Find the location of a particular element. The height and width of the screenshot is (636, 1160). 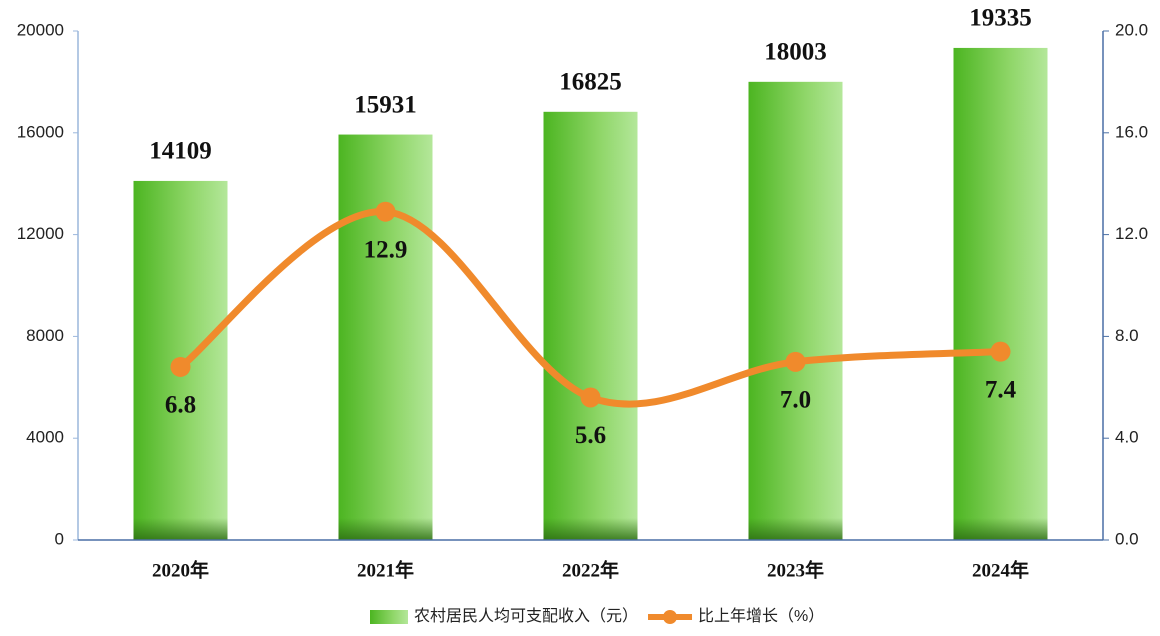

value-label: 18003 is located at coordinates (795, 52).